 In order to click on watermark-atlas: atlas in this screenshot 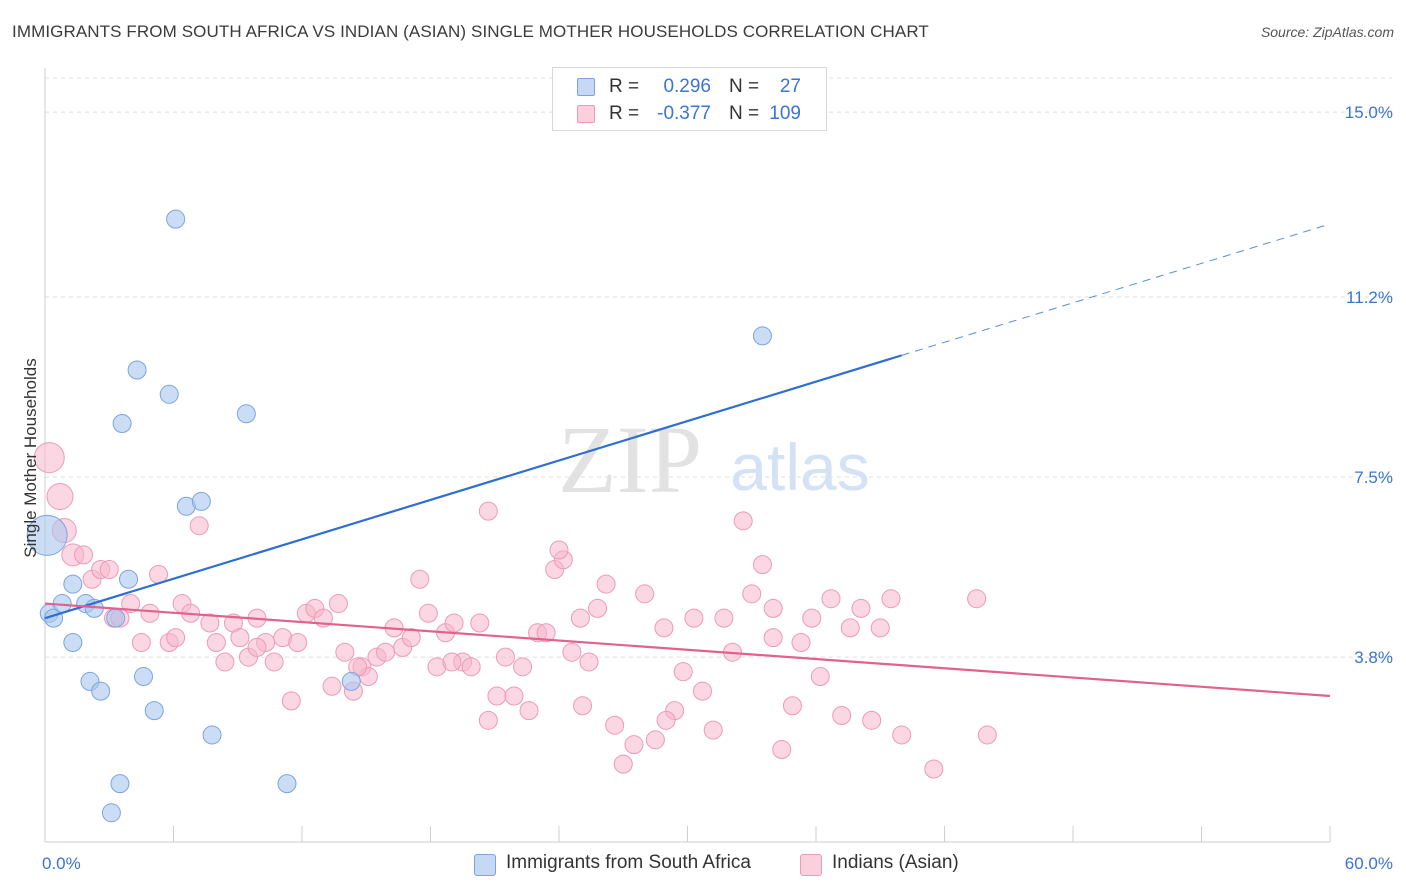, I will do `click(799, 467)`.